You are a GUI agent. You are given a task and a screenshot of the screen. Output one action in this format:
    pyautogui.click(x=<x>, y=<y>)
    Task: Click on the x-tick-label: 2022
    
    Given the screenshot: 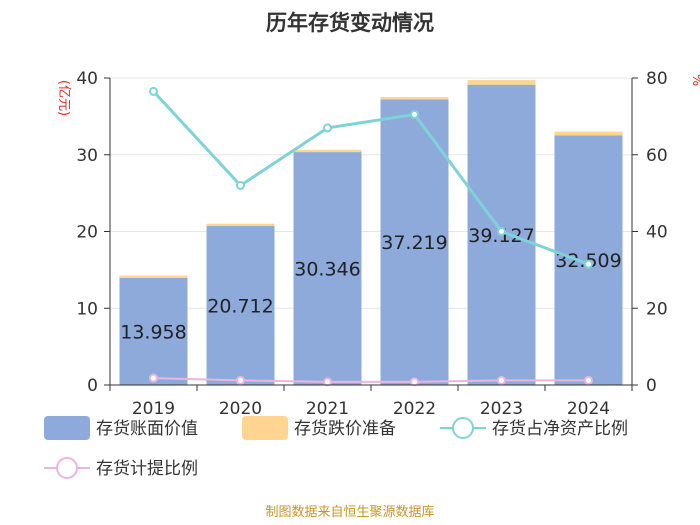 What is the action you would take?
    pyautogui.click(x=414, y=409)
    